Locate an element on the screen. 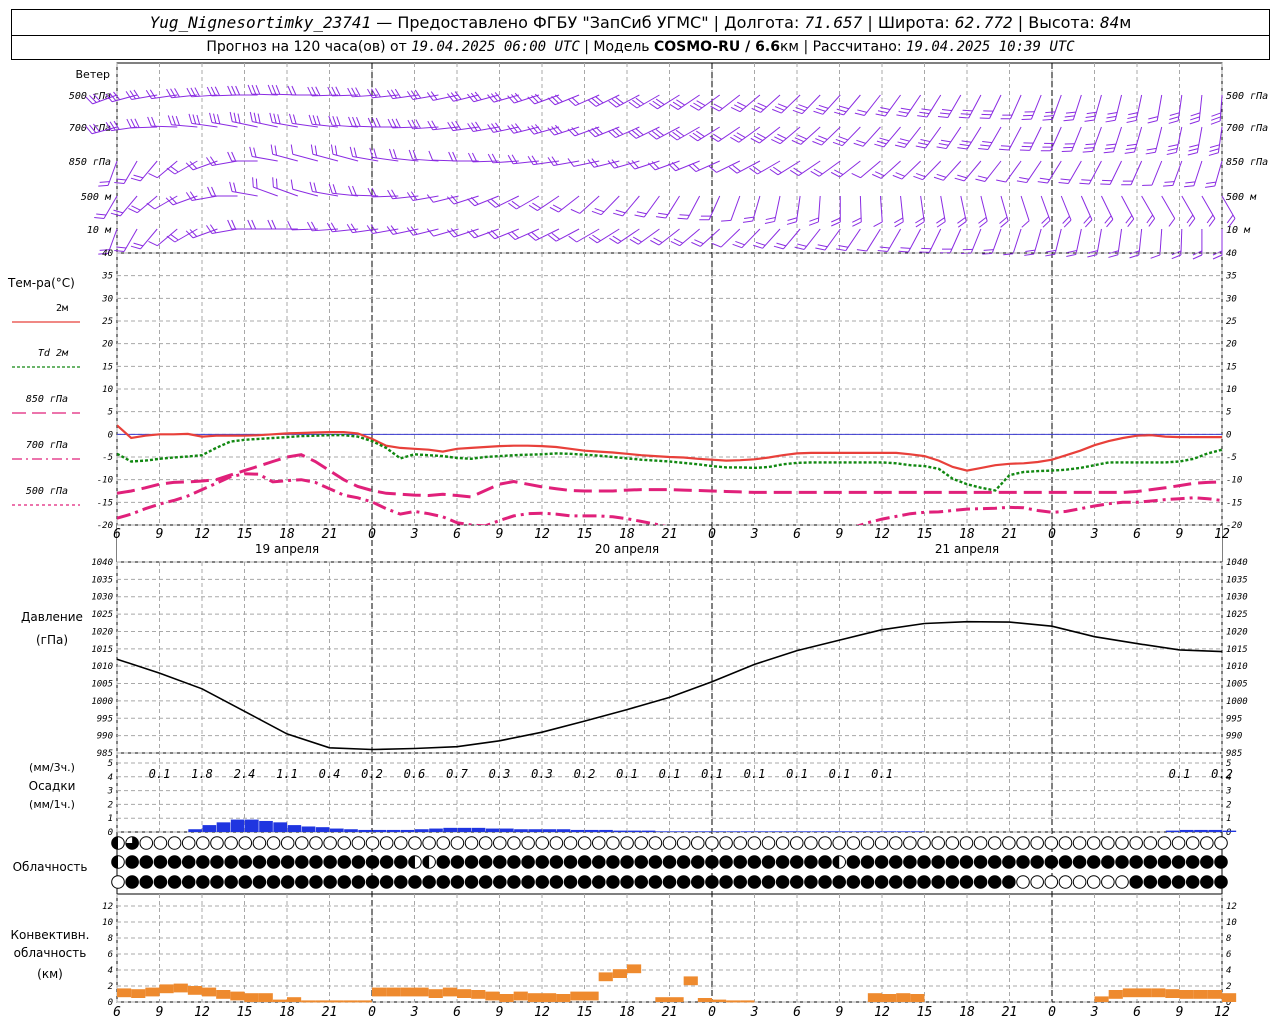 The image size is (1280, 1024). hour-tick-label-bottom: 18 is located at coordinates (967, 1012).